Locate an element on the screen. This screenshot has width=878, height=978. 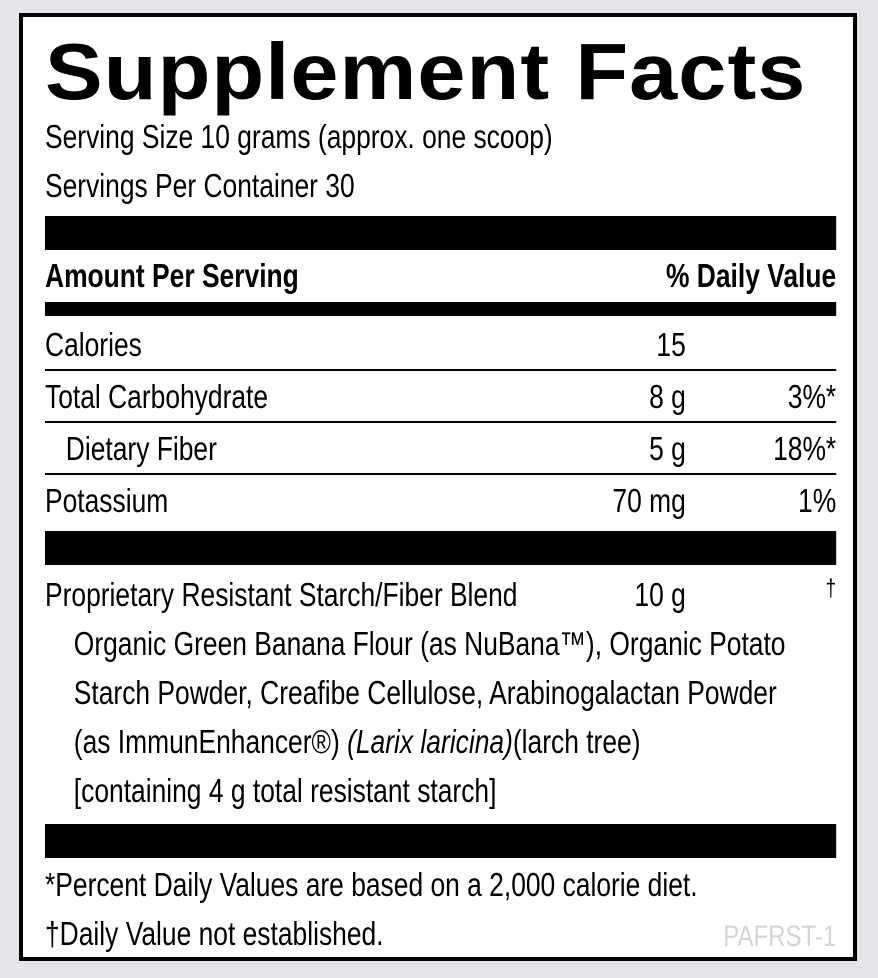
blend-amount: 10 g is located at coordinates (660, 594).